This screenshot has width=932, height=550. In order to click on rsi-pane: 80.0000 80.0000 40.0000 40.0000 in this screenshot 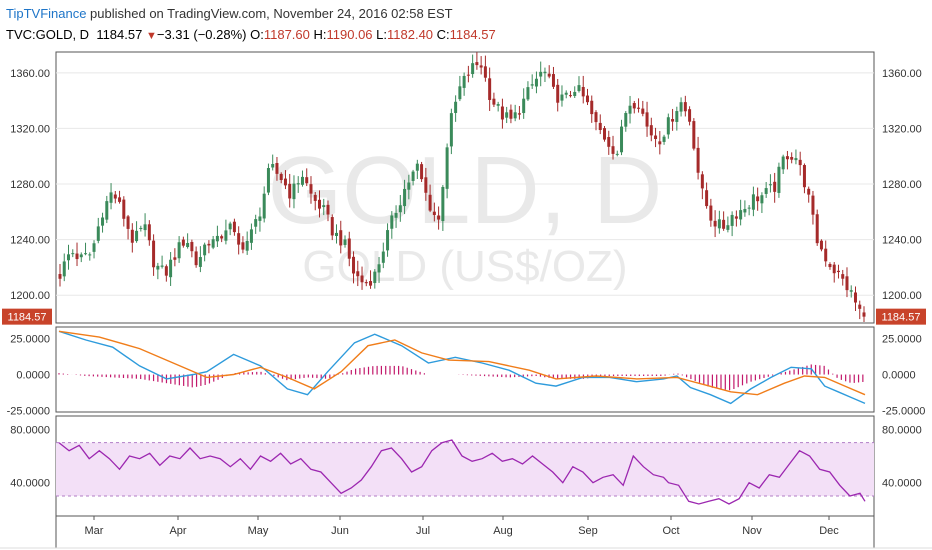, I will do `click(466, 464)`.